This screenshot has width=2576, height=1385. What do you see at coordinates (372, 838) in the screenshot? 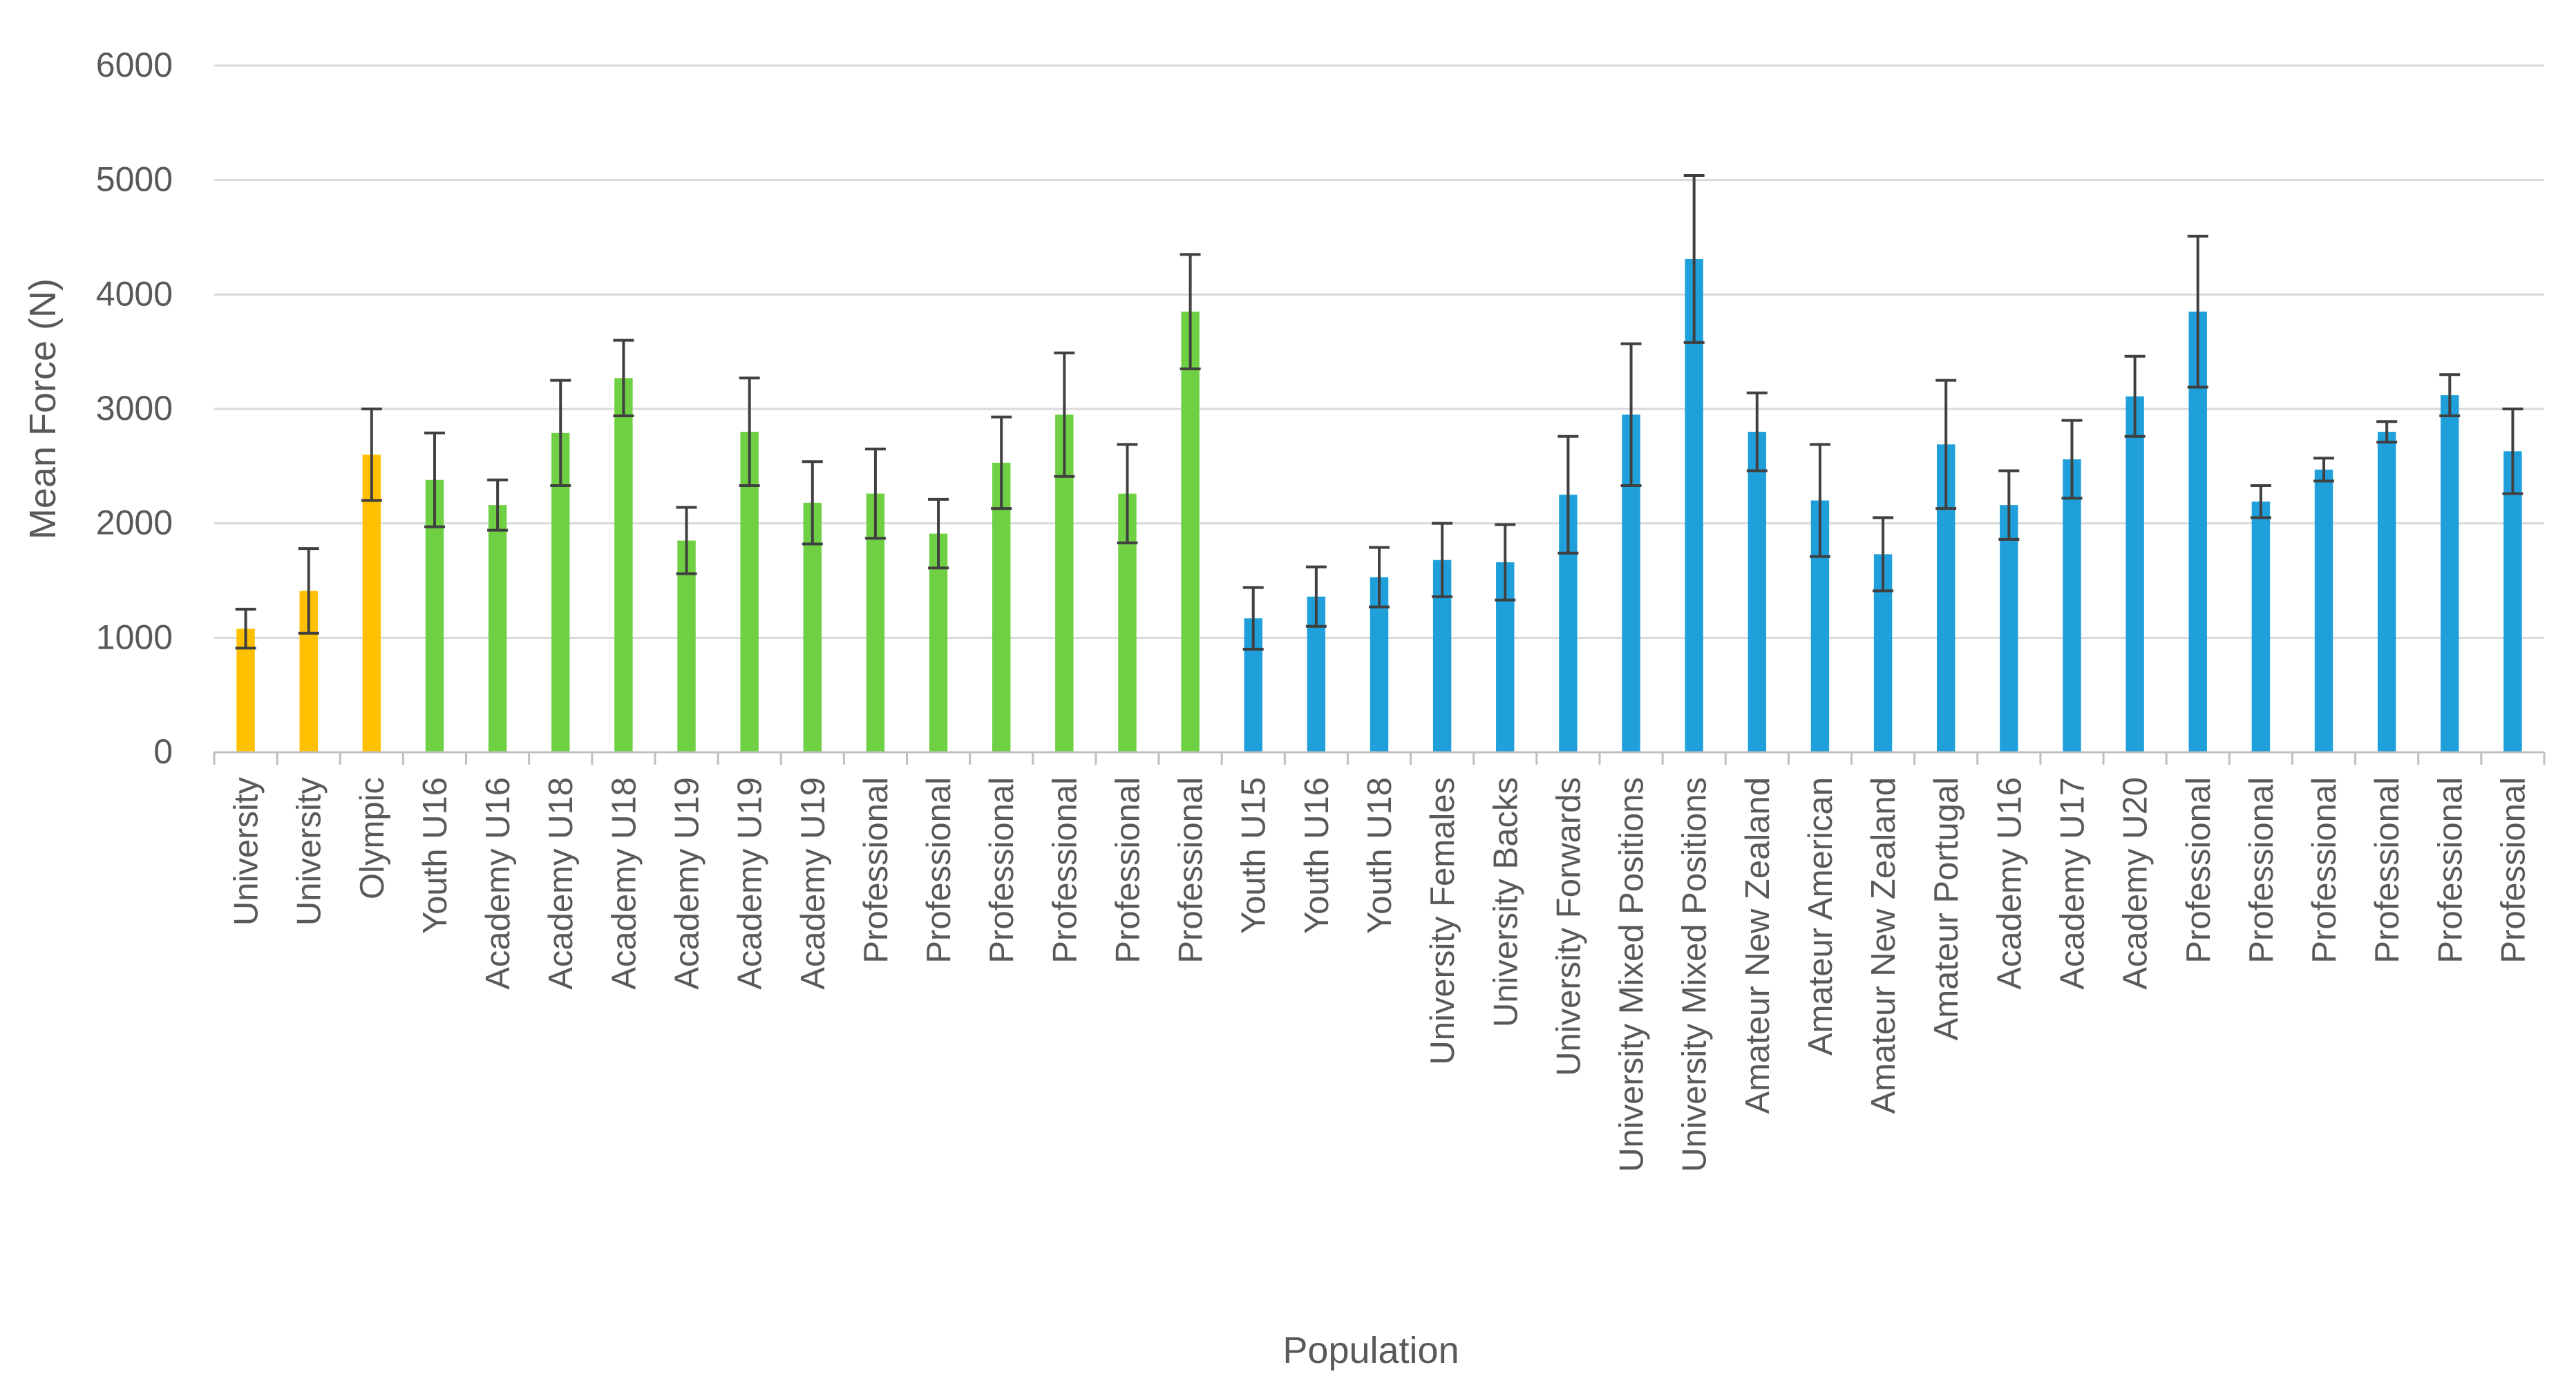
I see `x-tick-label: Olympic` at bounding box center [372, 838].